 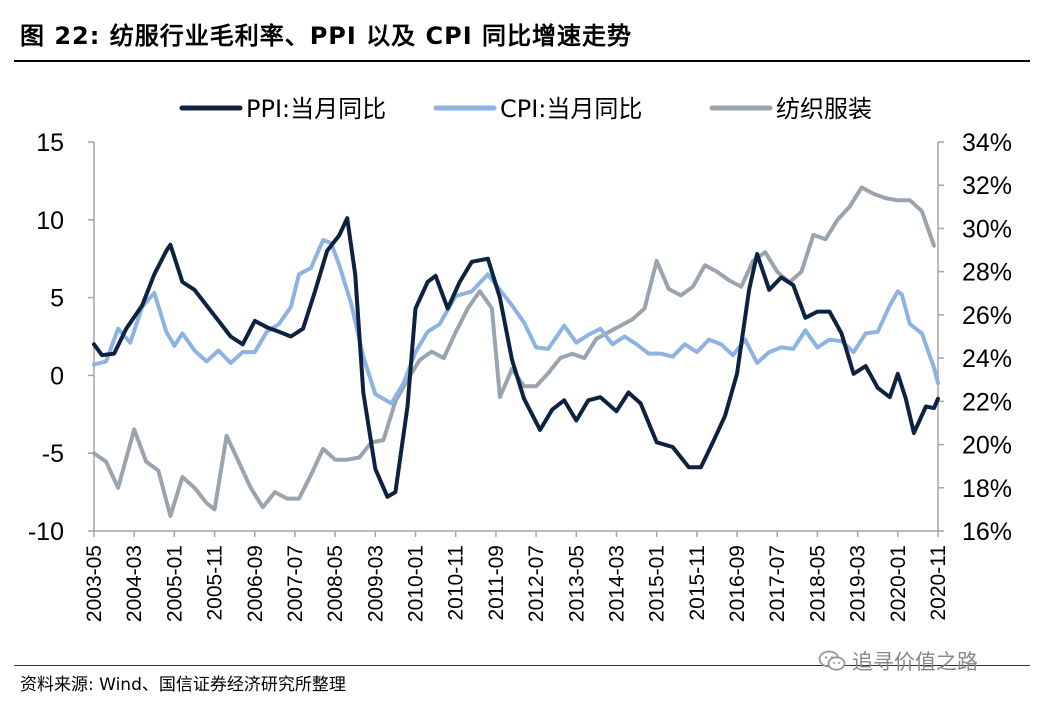 I want to click on y-right-tick-label: 24%, so click(x=987, y=359).